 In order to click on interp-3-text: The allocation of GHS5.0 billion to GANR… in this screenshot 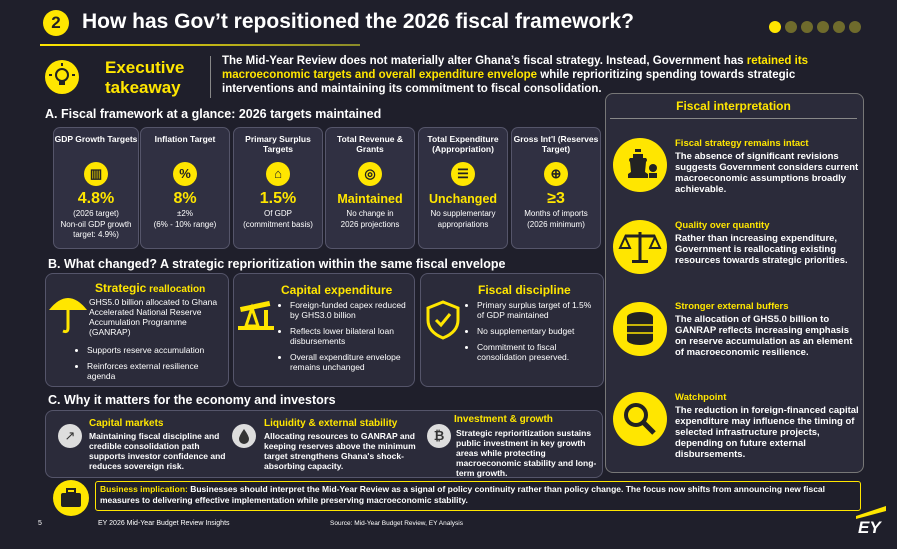, I will do `click(767, 336)`.